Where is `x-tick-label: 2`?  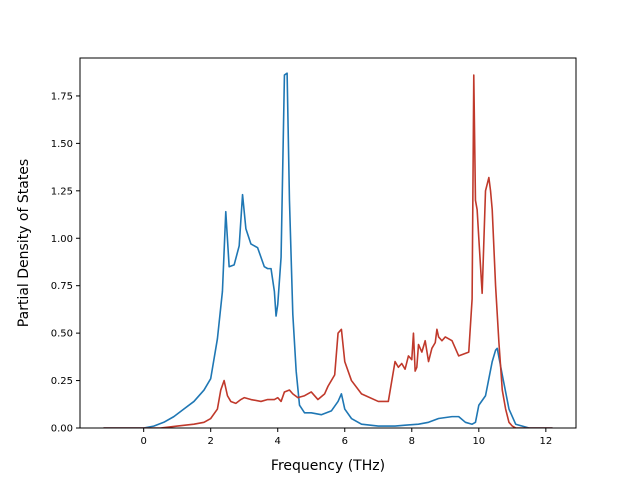
x-tick-label: 2 is located at coordinates (211, 441).